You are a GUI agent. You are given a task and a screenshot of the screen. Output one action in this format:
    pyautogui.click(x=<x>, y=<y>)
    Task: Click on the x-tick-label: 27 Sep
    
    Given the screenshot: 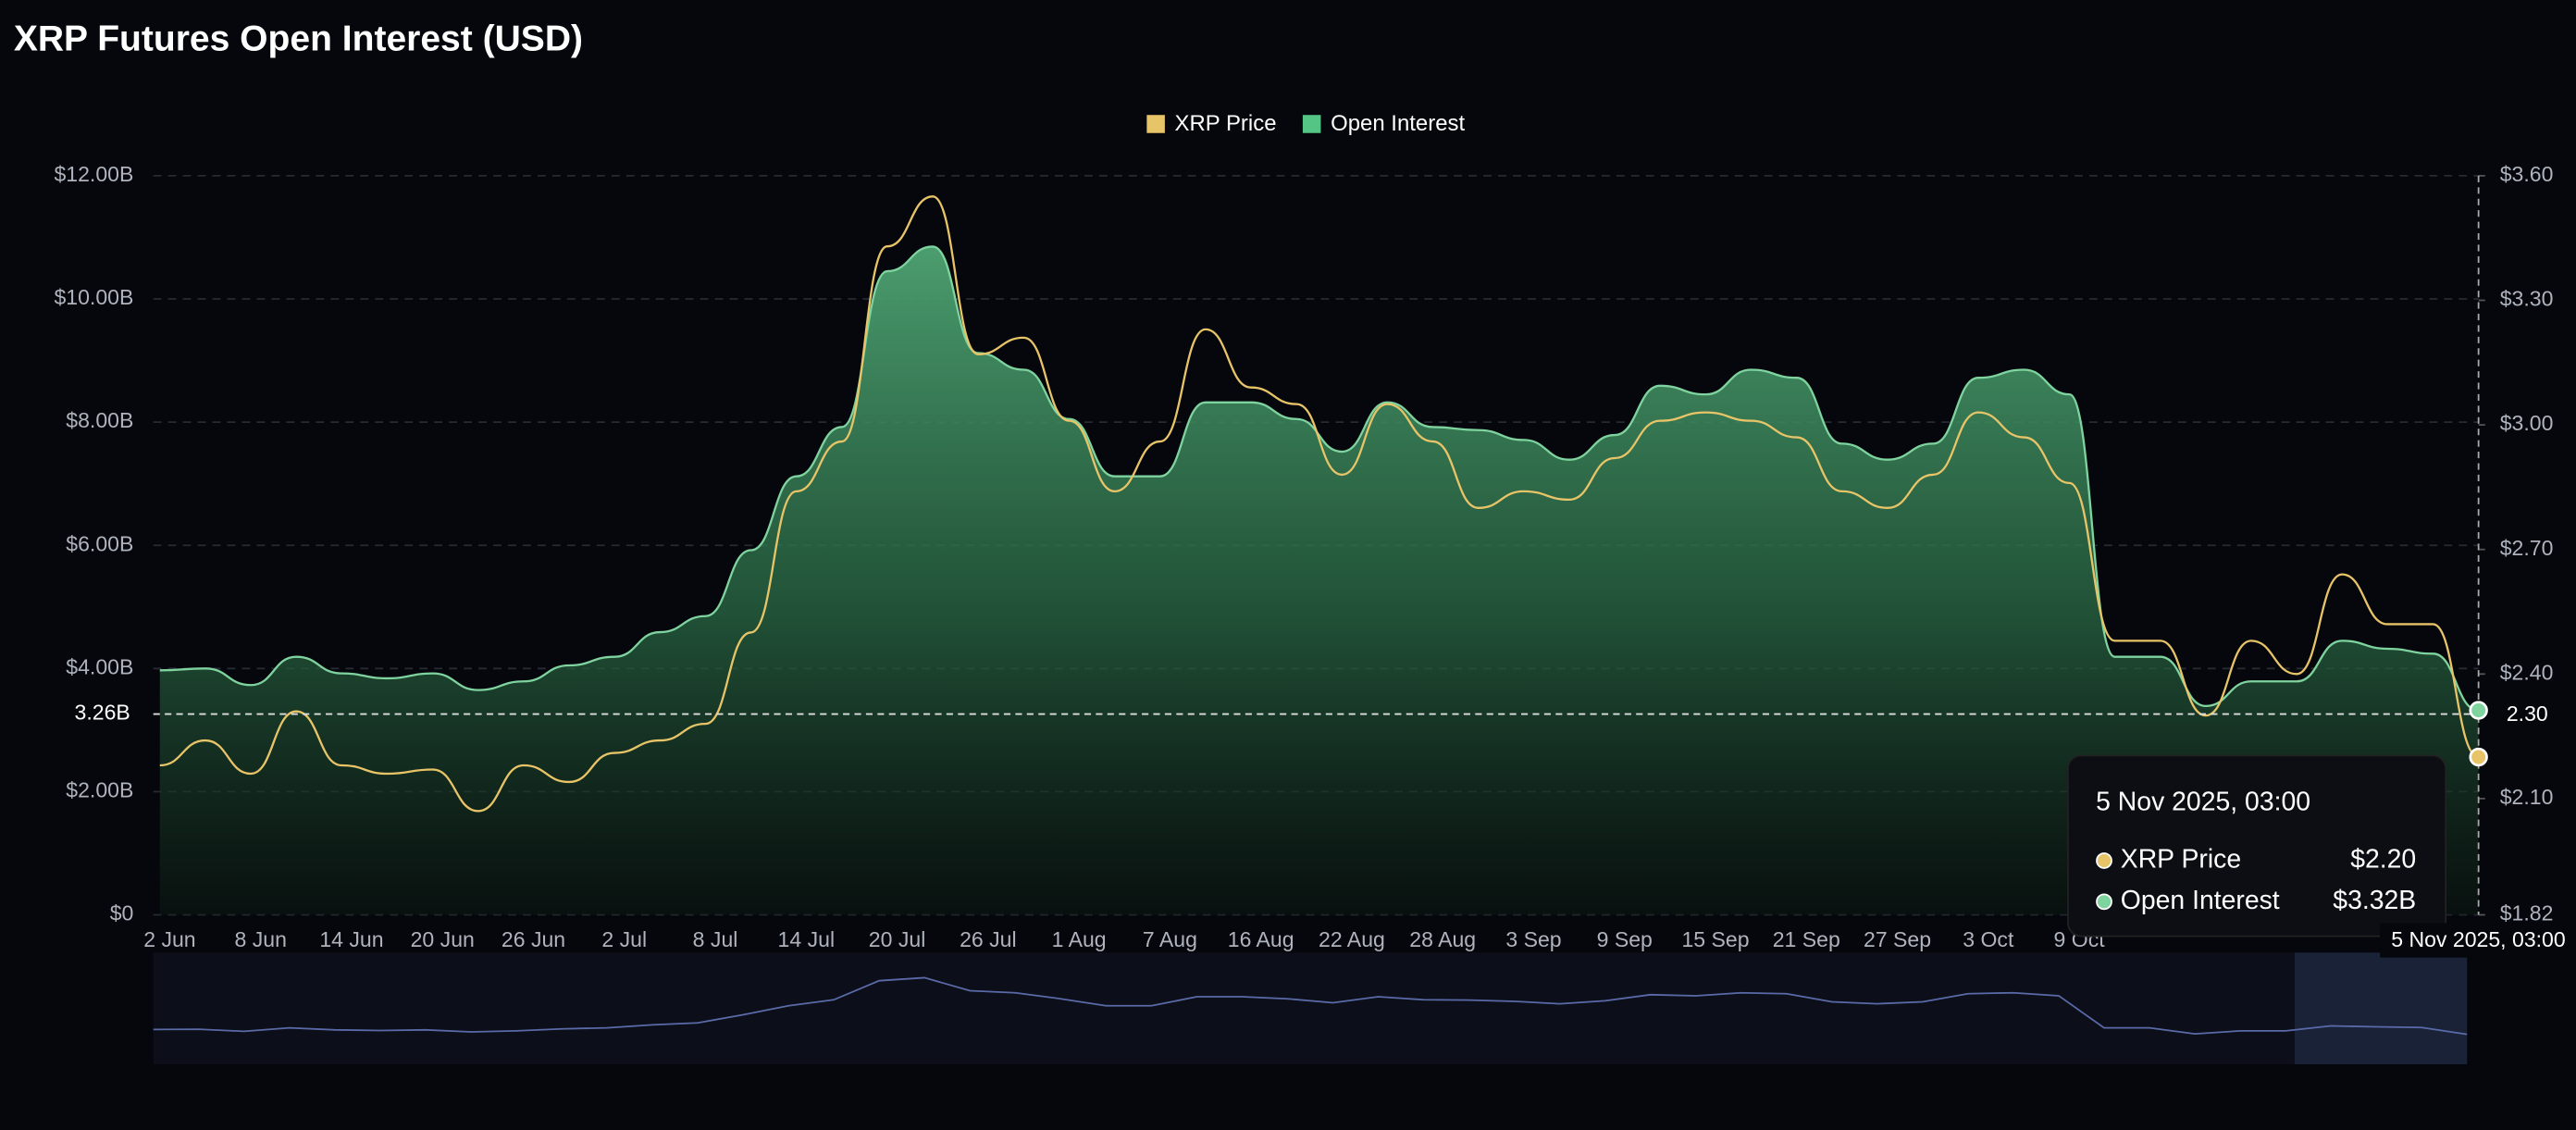 What is the action you would take?
    pyautogui.click(x=1898, y=939)
    